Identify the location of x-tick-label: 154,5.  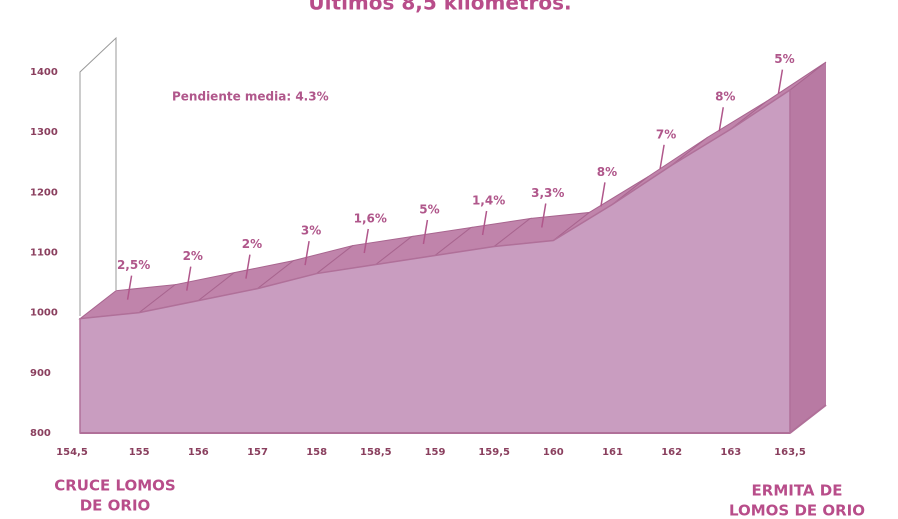
(72, 452).